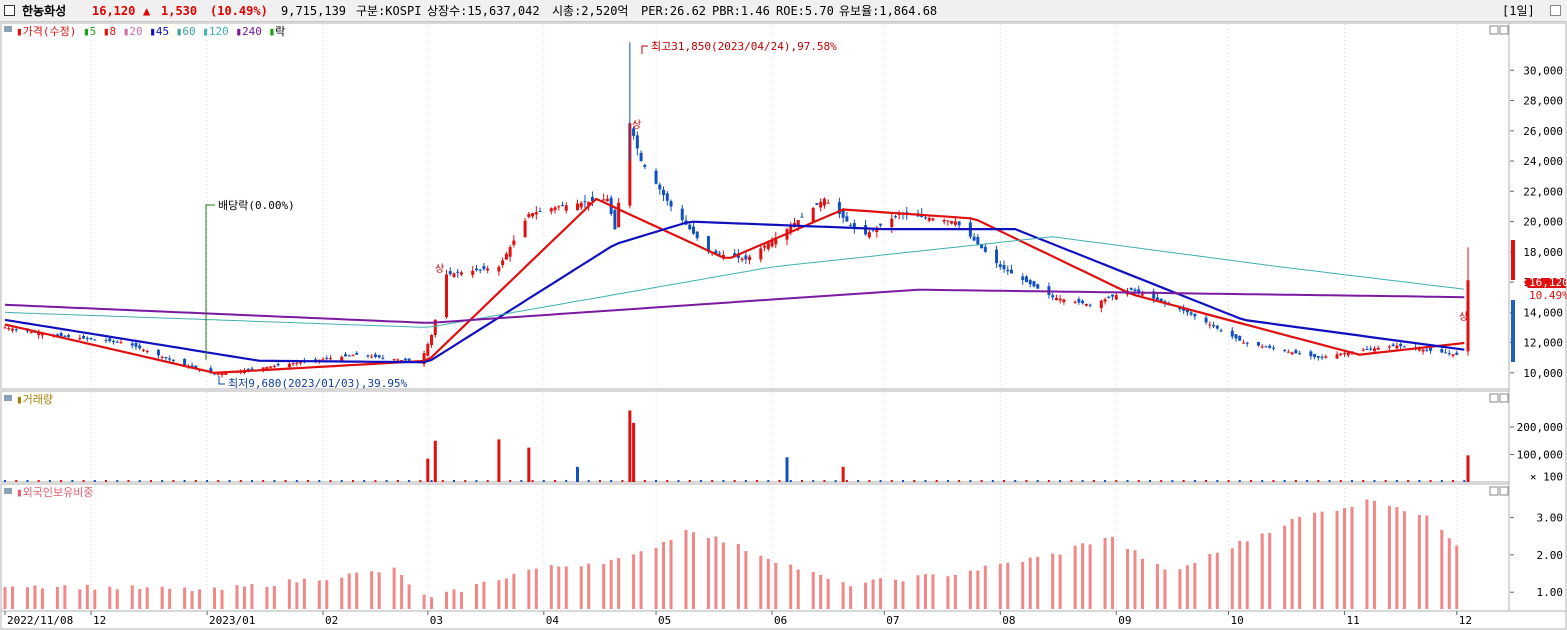 The image size is (1567, 630). I want to click on price-tick-label: 24,000, so click(1543, 161).